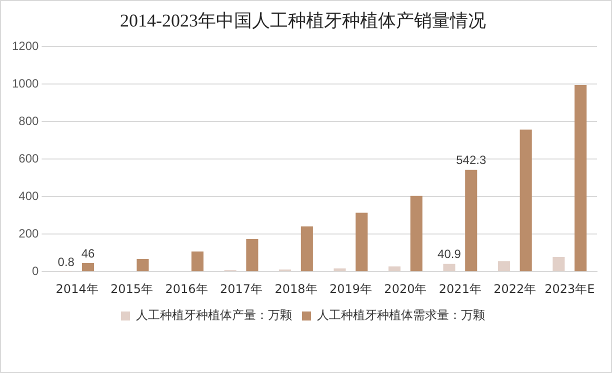 The width and height of the screenshot is (612, 373). Describe the element at coordinates (186, 289) in the screenshot. I see `x-tick-label: 2016年` at that location.